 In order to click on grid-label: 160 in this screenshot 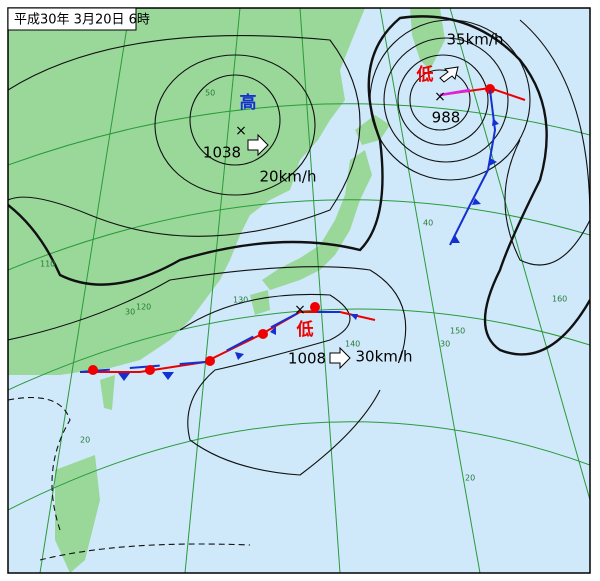, I will do `click(559, 299)`.